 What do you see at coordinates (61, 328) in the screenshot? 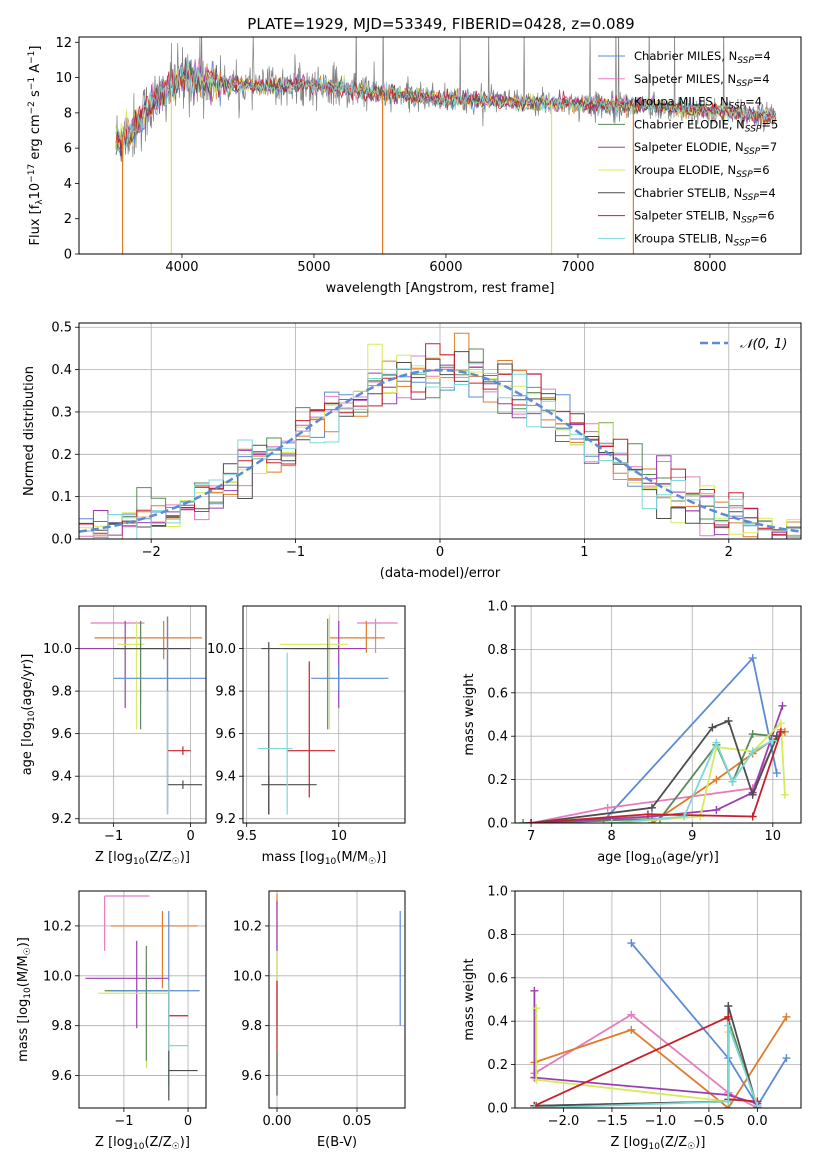
I see `y-tick-label: 0.5` at bounding box center [61, 328].